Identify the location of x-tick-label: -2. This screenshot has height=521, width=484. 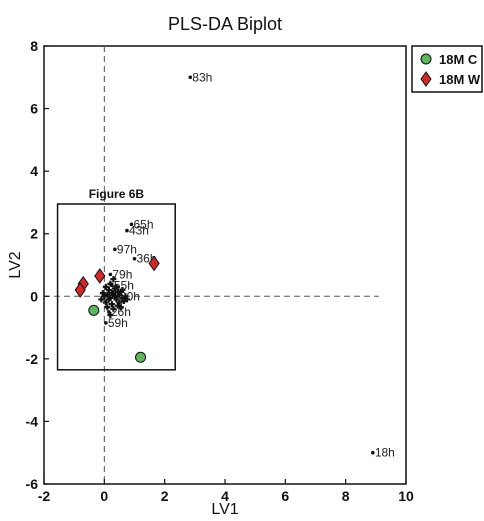
(44, 496).